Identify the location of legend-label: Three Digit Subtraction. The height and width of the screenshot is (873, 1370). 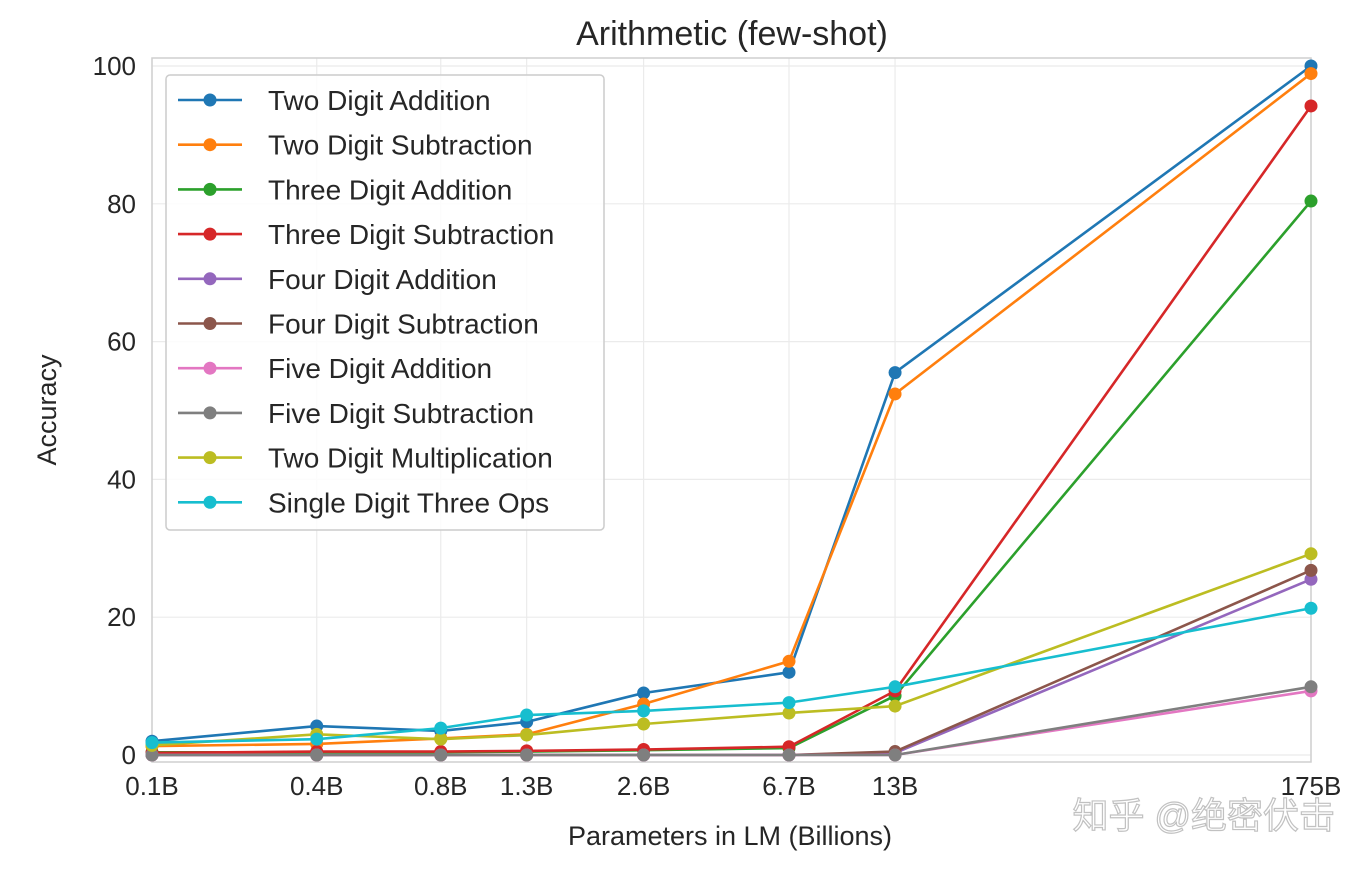
(411, 234).